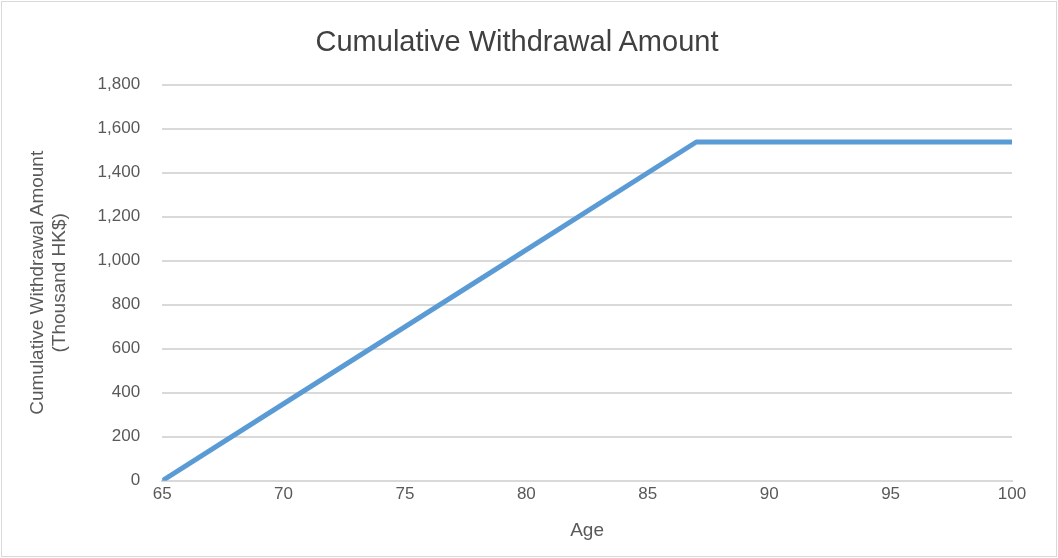 Image resolution: width=1058 pixels, height=558 pixels. I want to click on y-tick-label: 1,600, so click(119, 128).